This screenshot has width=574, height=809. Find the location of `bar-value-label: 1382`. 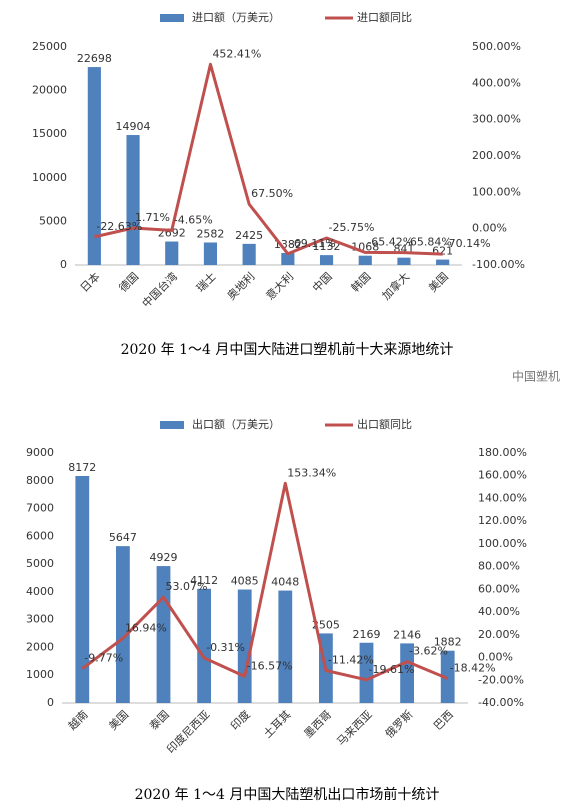

bar-value-label: 1382 is located at coordinates (288, 244).